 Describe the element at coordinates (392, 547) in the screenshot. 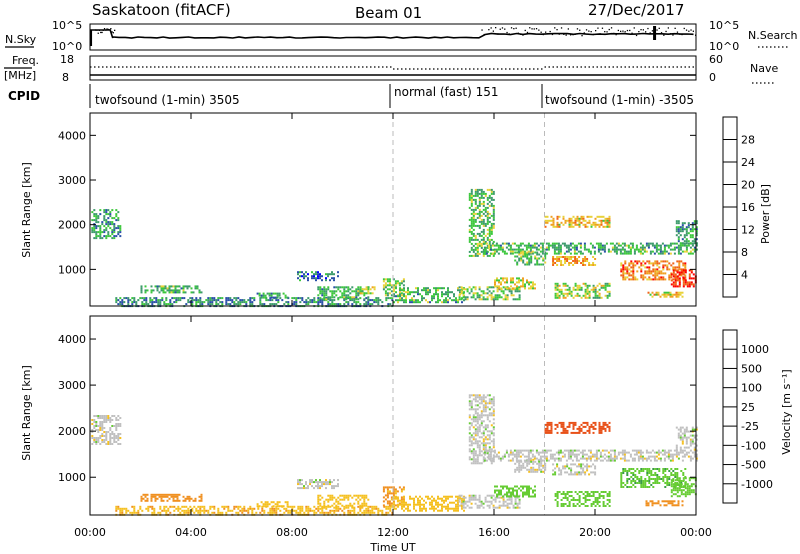

I see `time-axis-label: Time UT` at that location.